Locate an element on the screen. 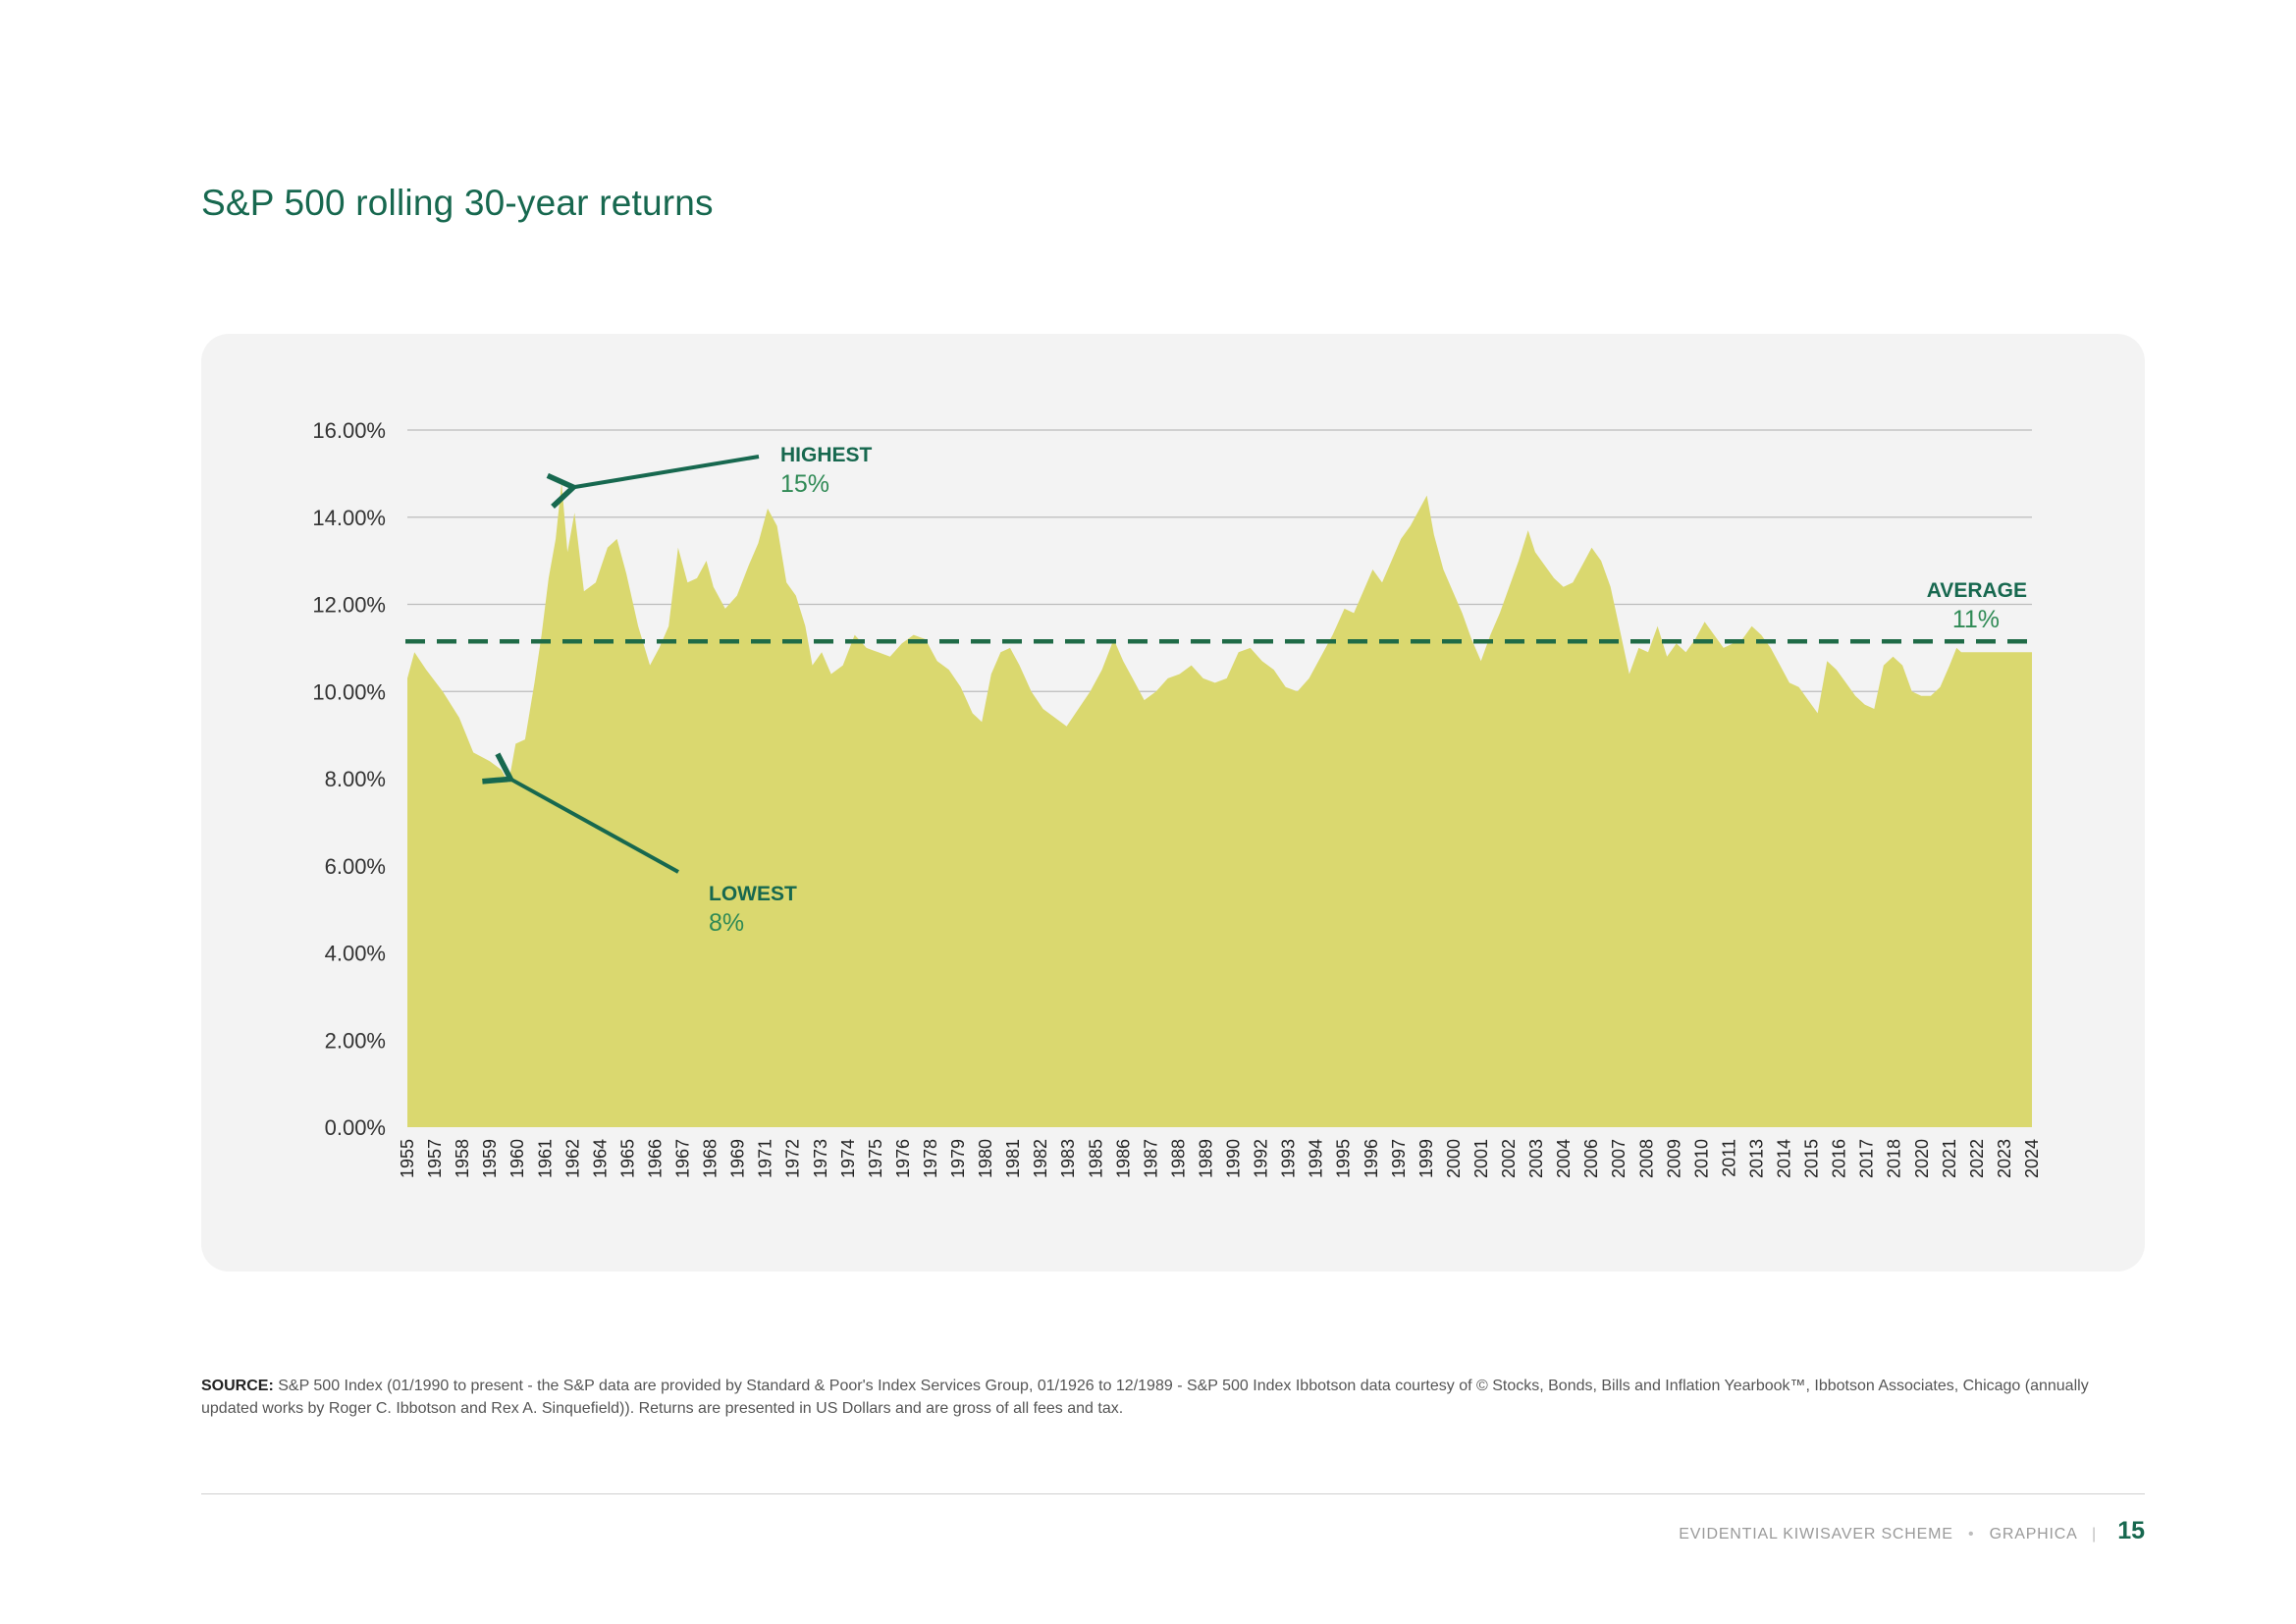 The width and height of the screenshot is (2296, 1624). x-tick-label: 1959 is located at coordinates (490, 1158).